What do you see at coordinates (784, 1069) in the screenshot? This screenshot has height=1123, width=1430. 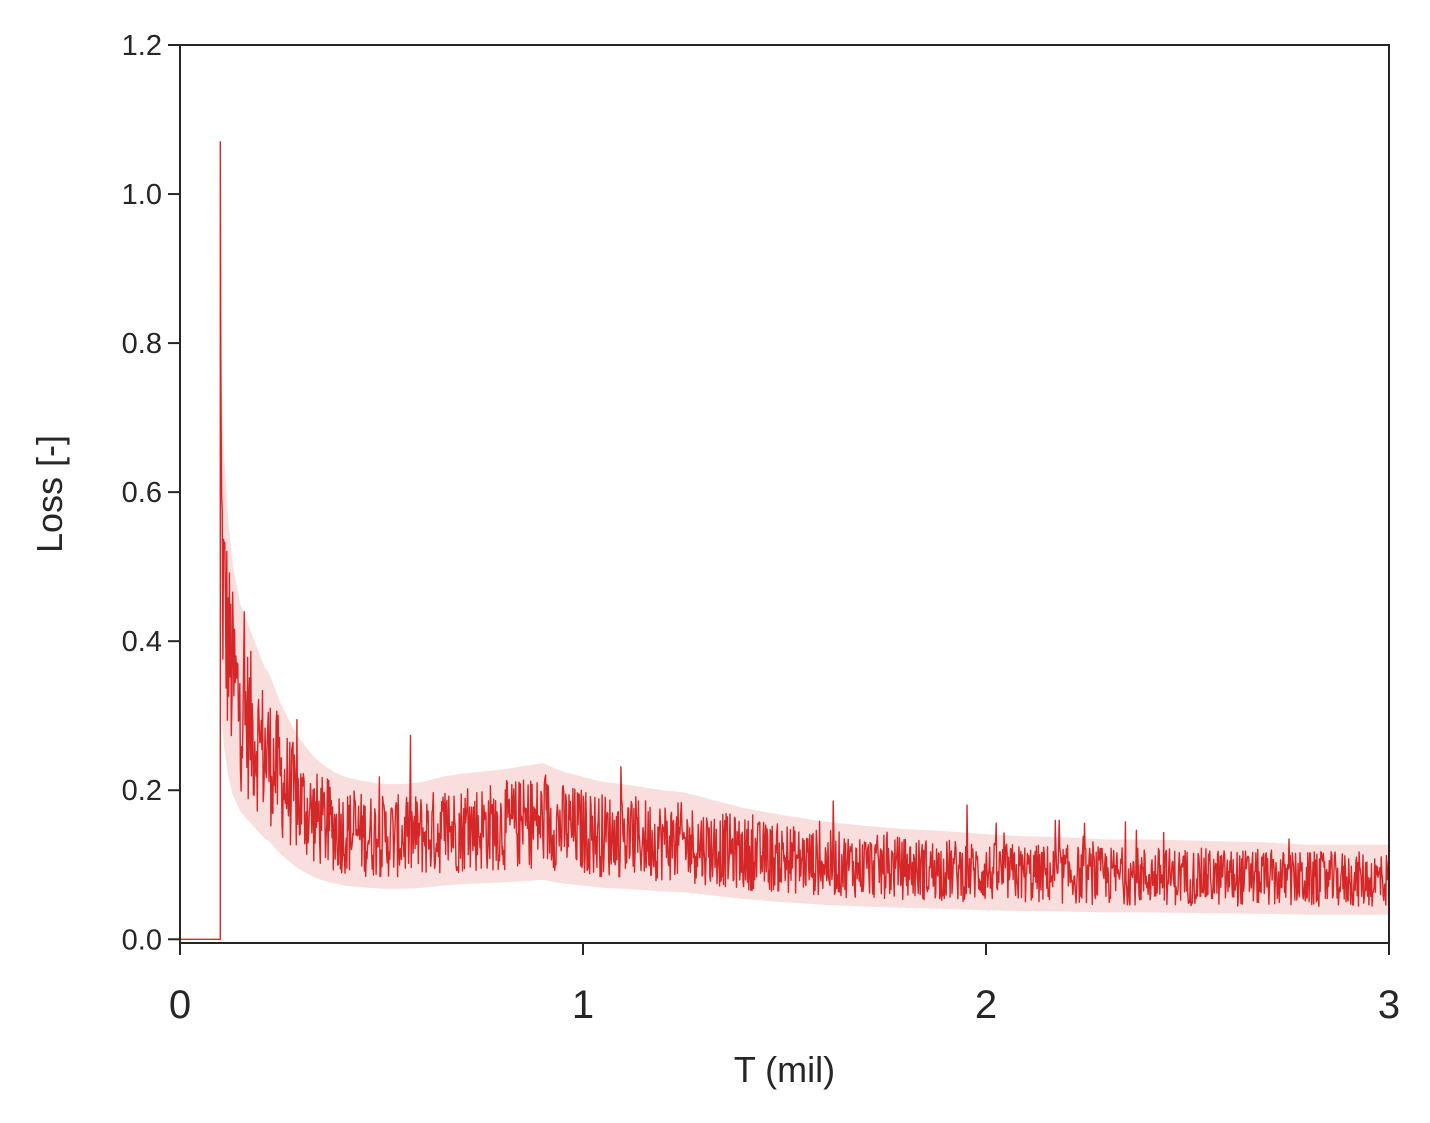 I see `x-axis-label: T (mil)` at bounding box center [784, 1069].